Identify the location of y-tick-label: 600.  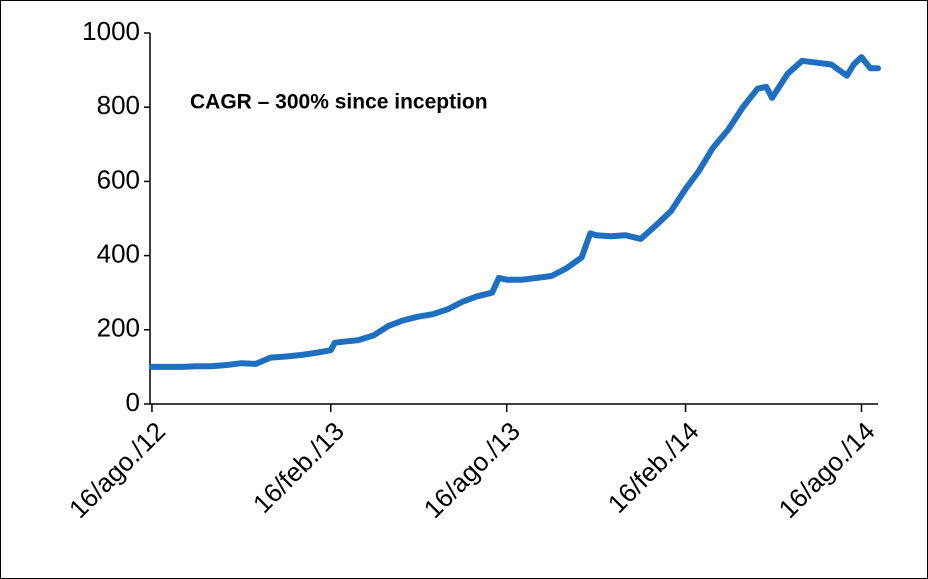
(118, 179).